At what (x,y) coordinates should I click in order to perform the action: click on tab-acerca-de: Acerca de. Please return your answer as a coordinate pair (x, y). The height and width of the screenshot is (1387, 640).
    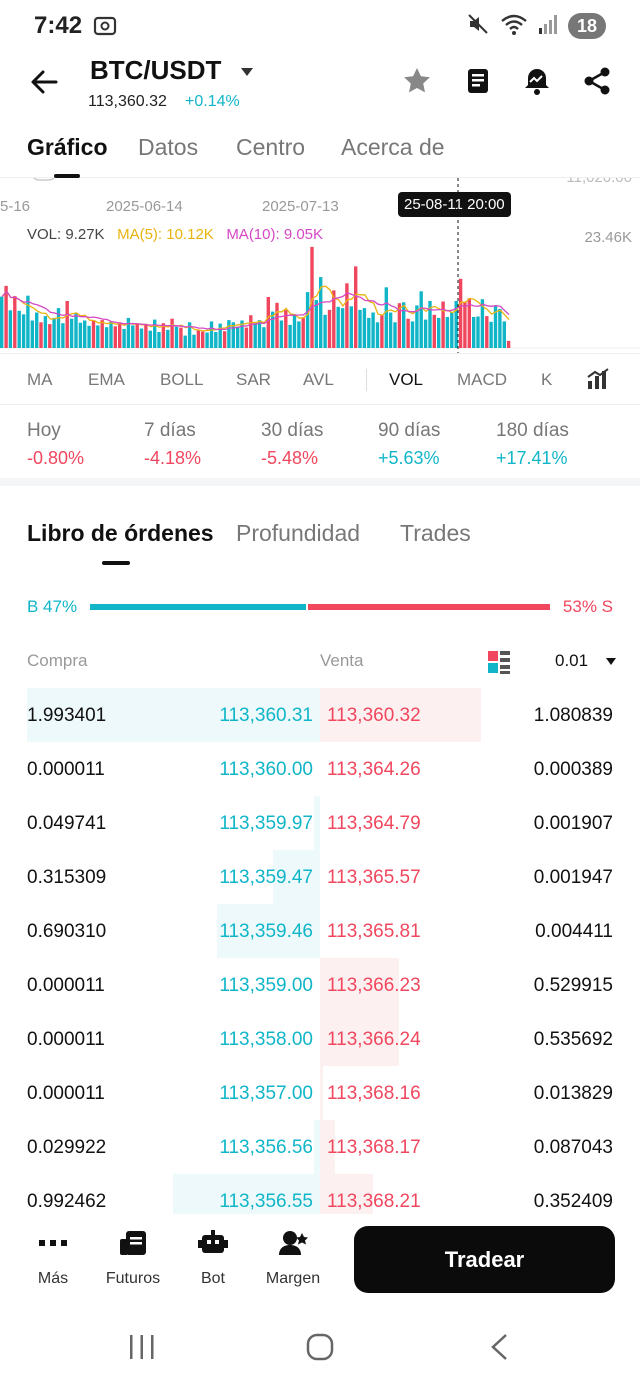
    Looking at the image, I should click on (393, 147).